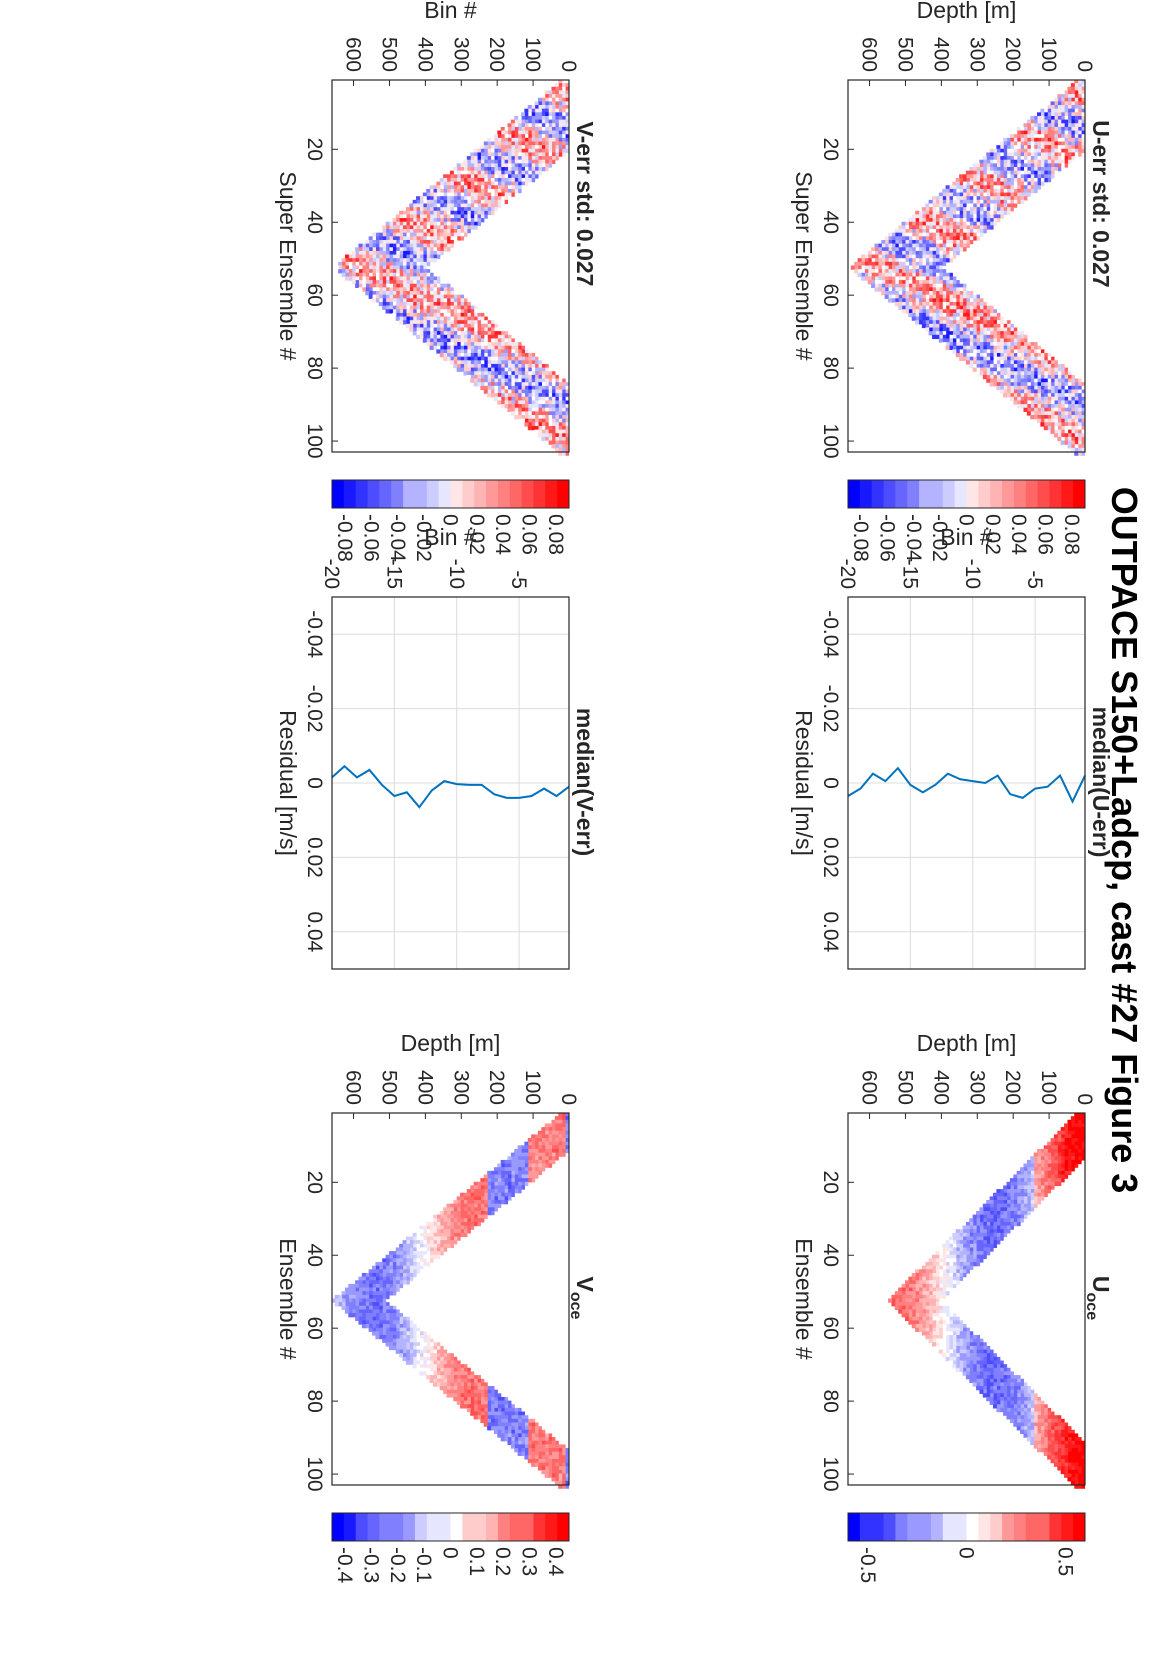 This screenshot has width=1165, height=1680. I want to click on y-tick-label: 200, so click(1012, 54).